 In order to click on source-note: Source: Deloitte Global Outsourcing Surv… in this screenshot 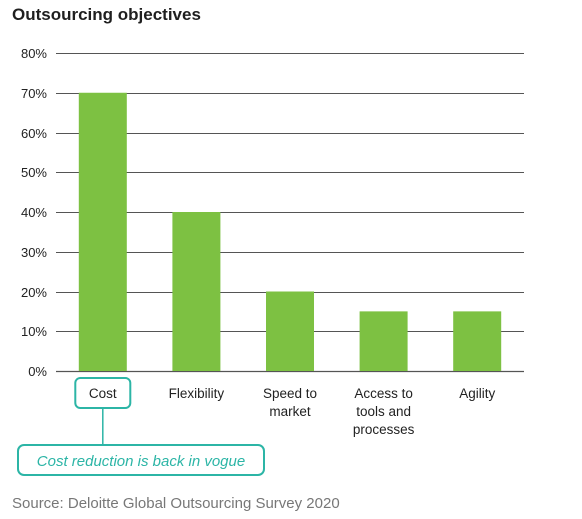, I will do `click(176, 503)`.